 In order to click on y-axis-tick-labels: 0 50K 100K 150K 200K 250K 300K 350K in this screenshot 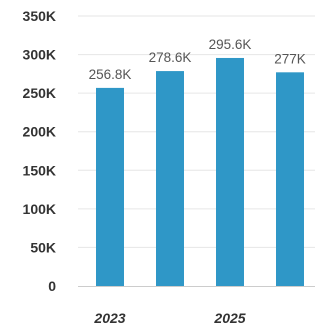, I will do `click(40, 151)`.